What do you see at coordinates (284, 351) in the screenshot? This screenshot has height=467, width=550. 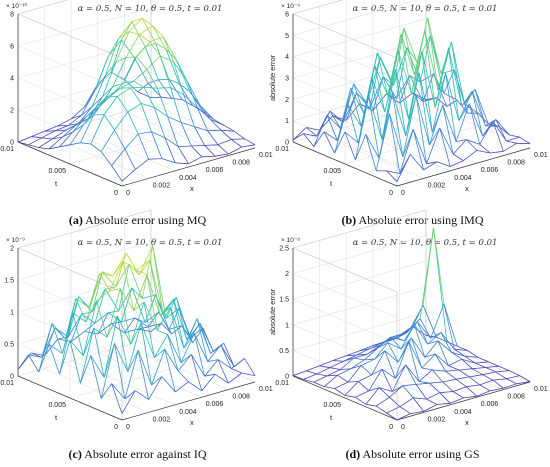 I see `z-tick-label-d: 0.5` at bounding box center [284, 351].